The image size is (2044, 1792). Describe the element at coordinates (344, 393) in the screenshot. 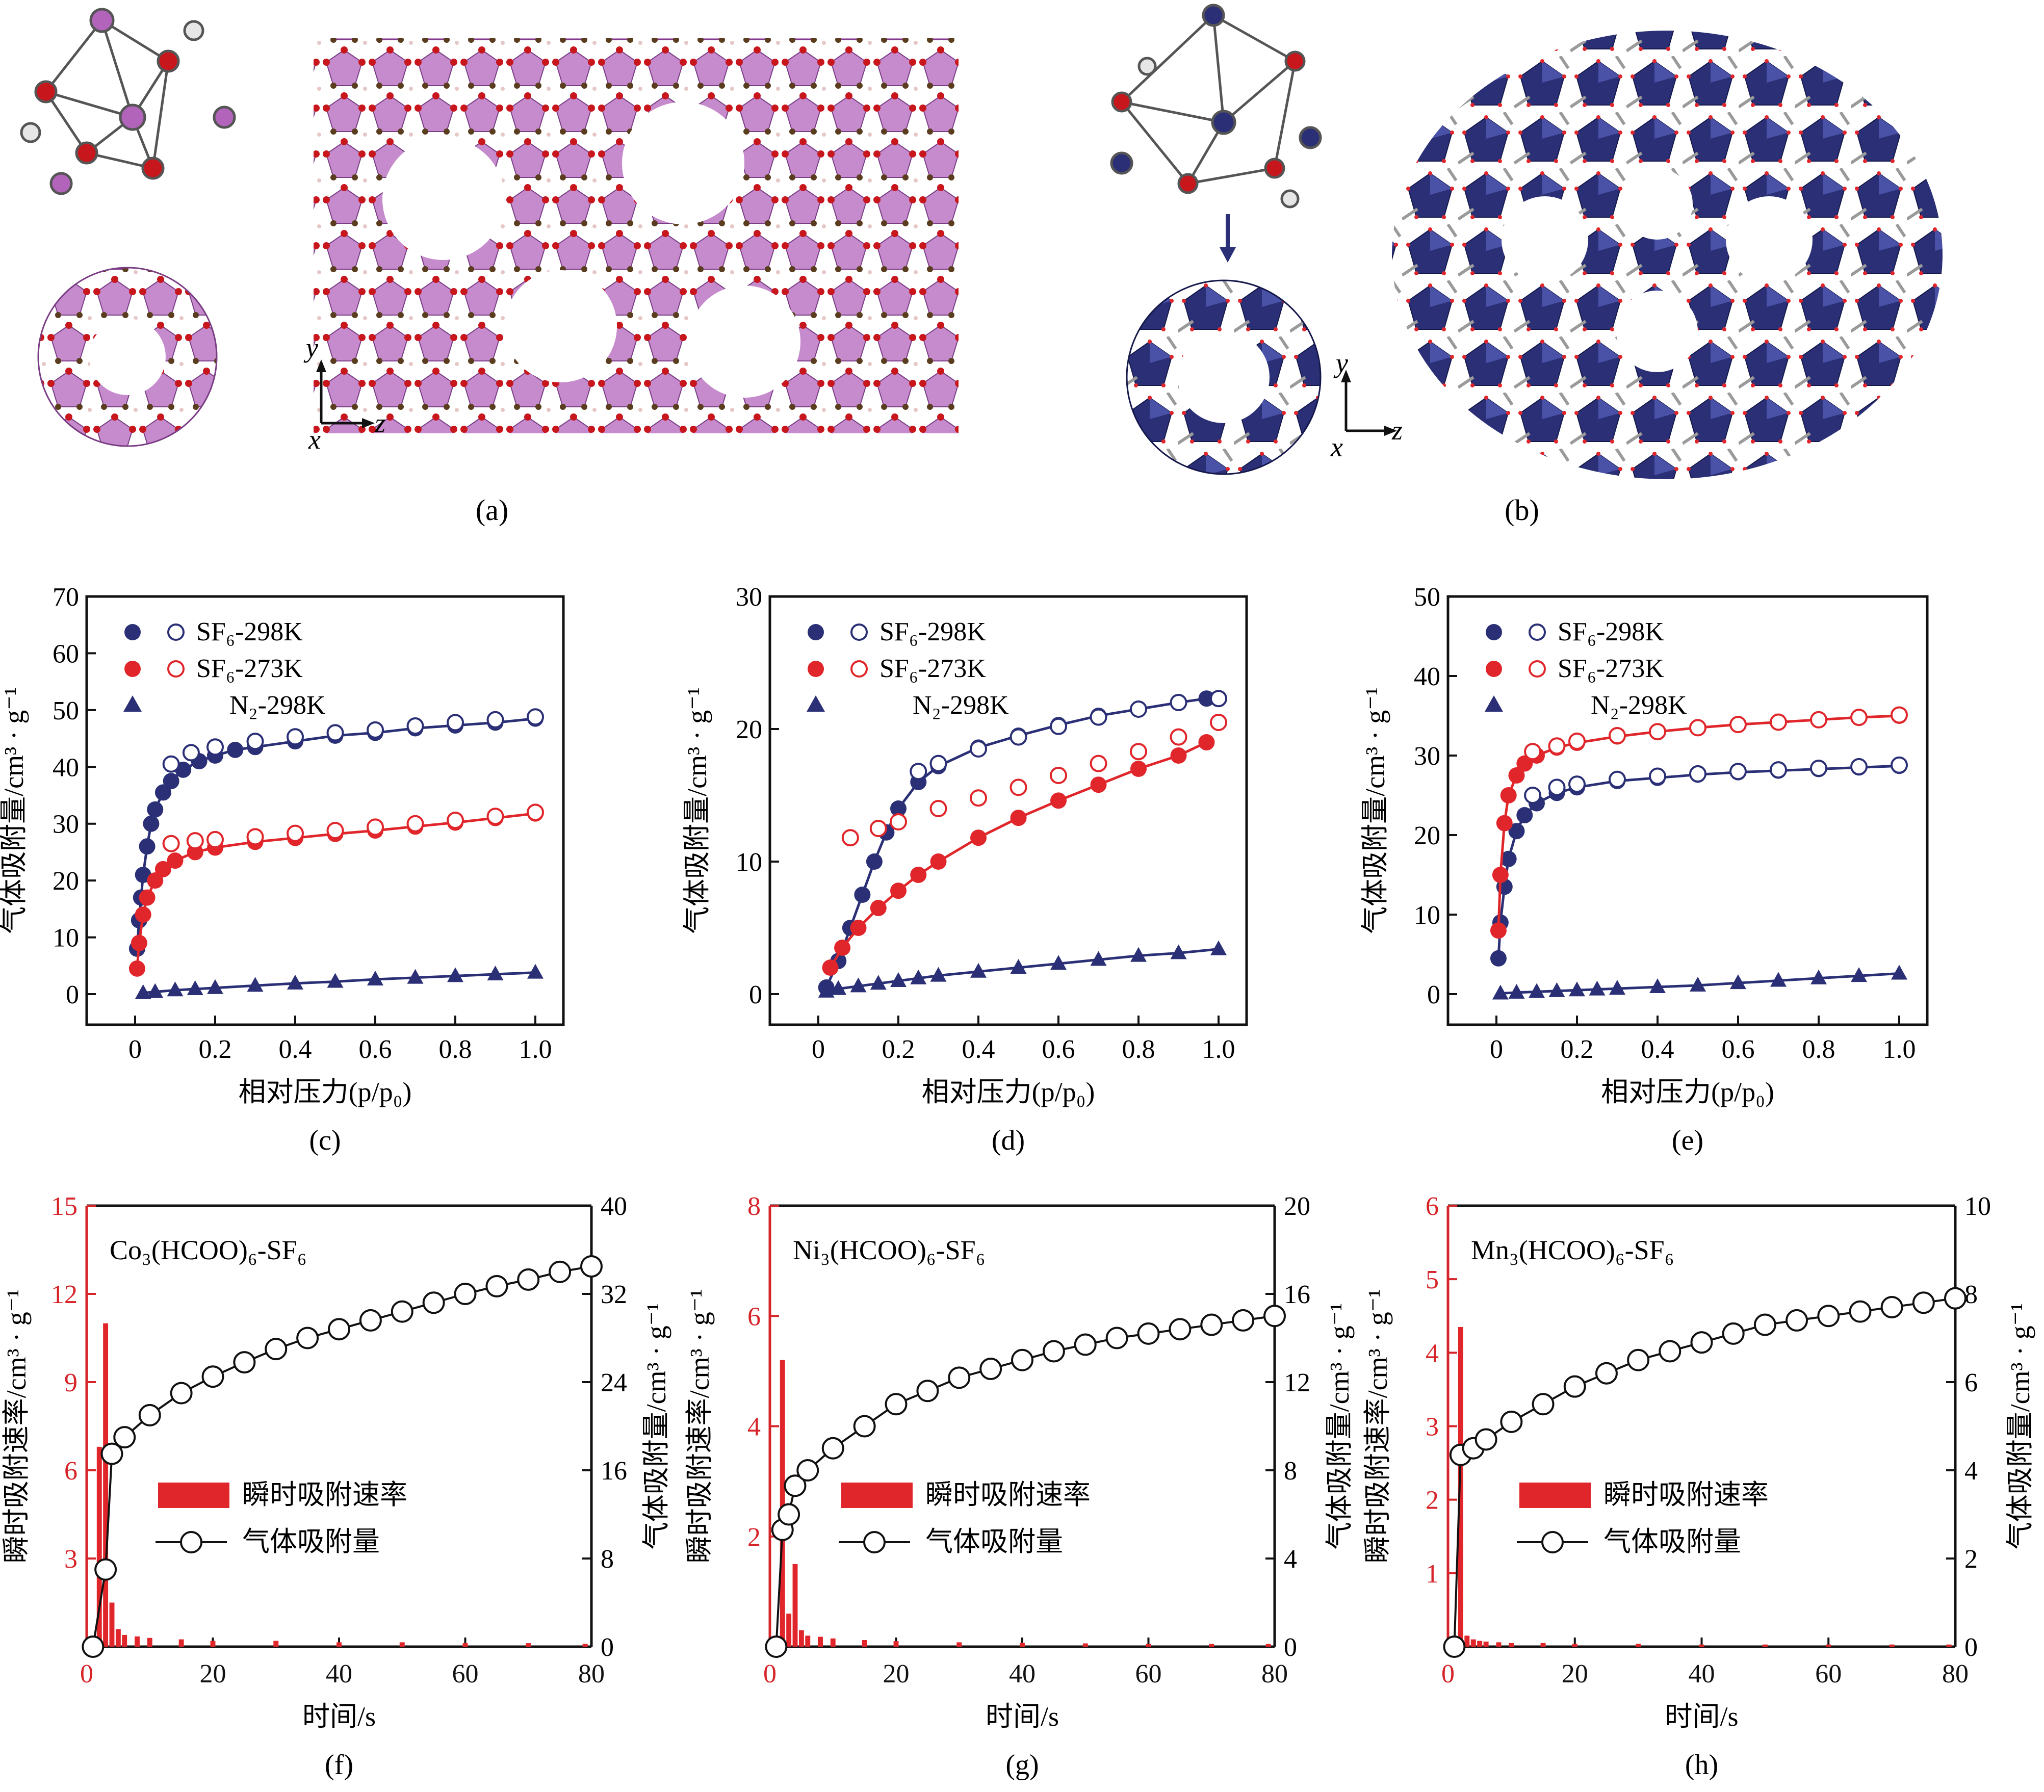

I see `axes-triad-a: y z x` at that location.